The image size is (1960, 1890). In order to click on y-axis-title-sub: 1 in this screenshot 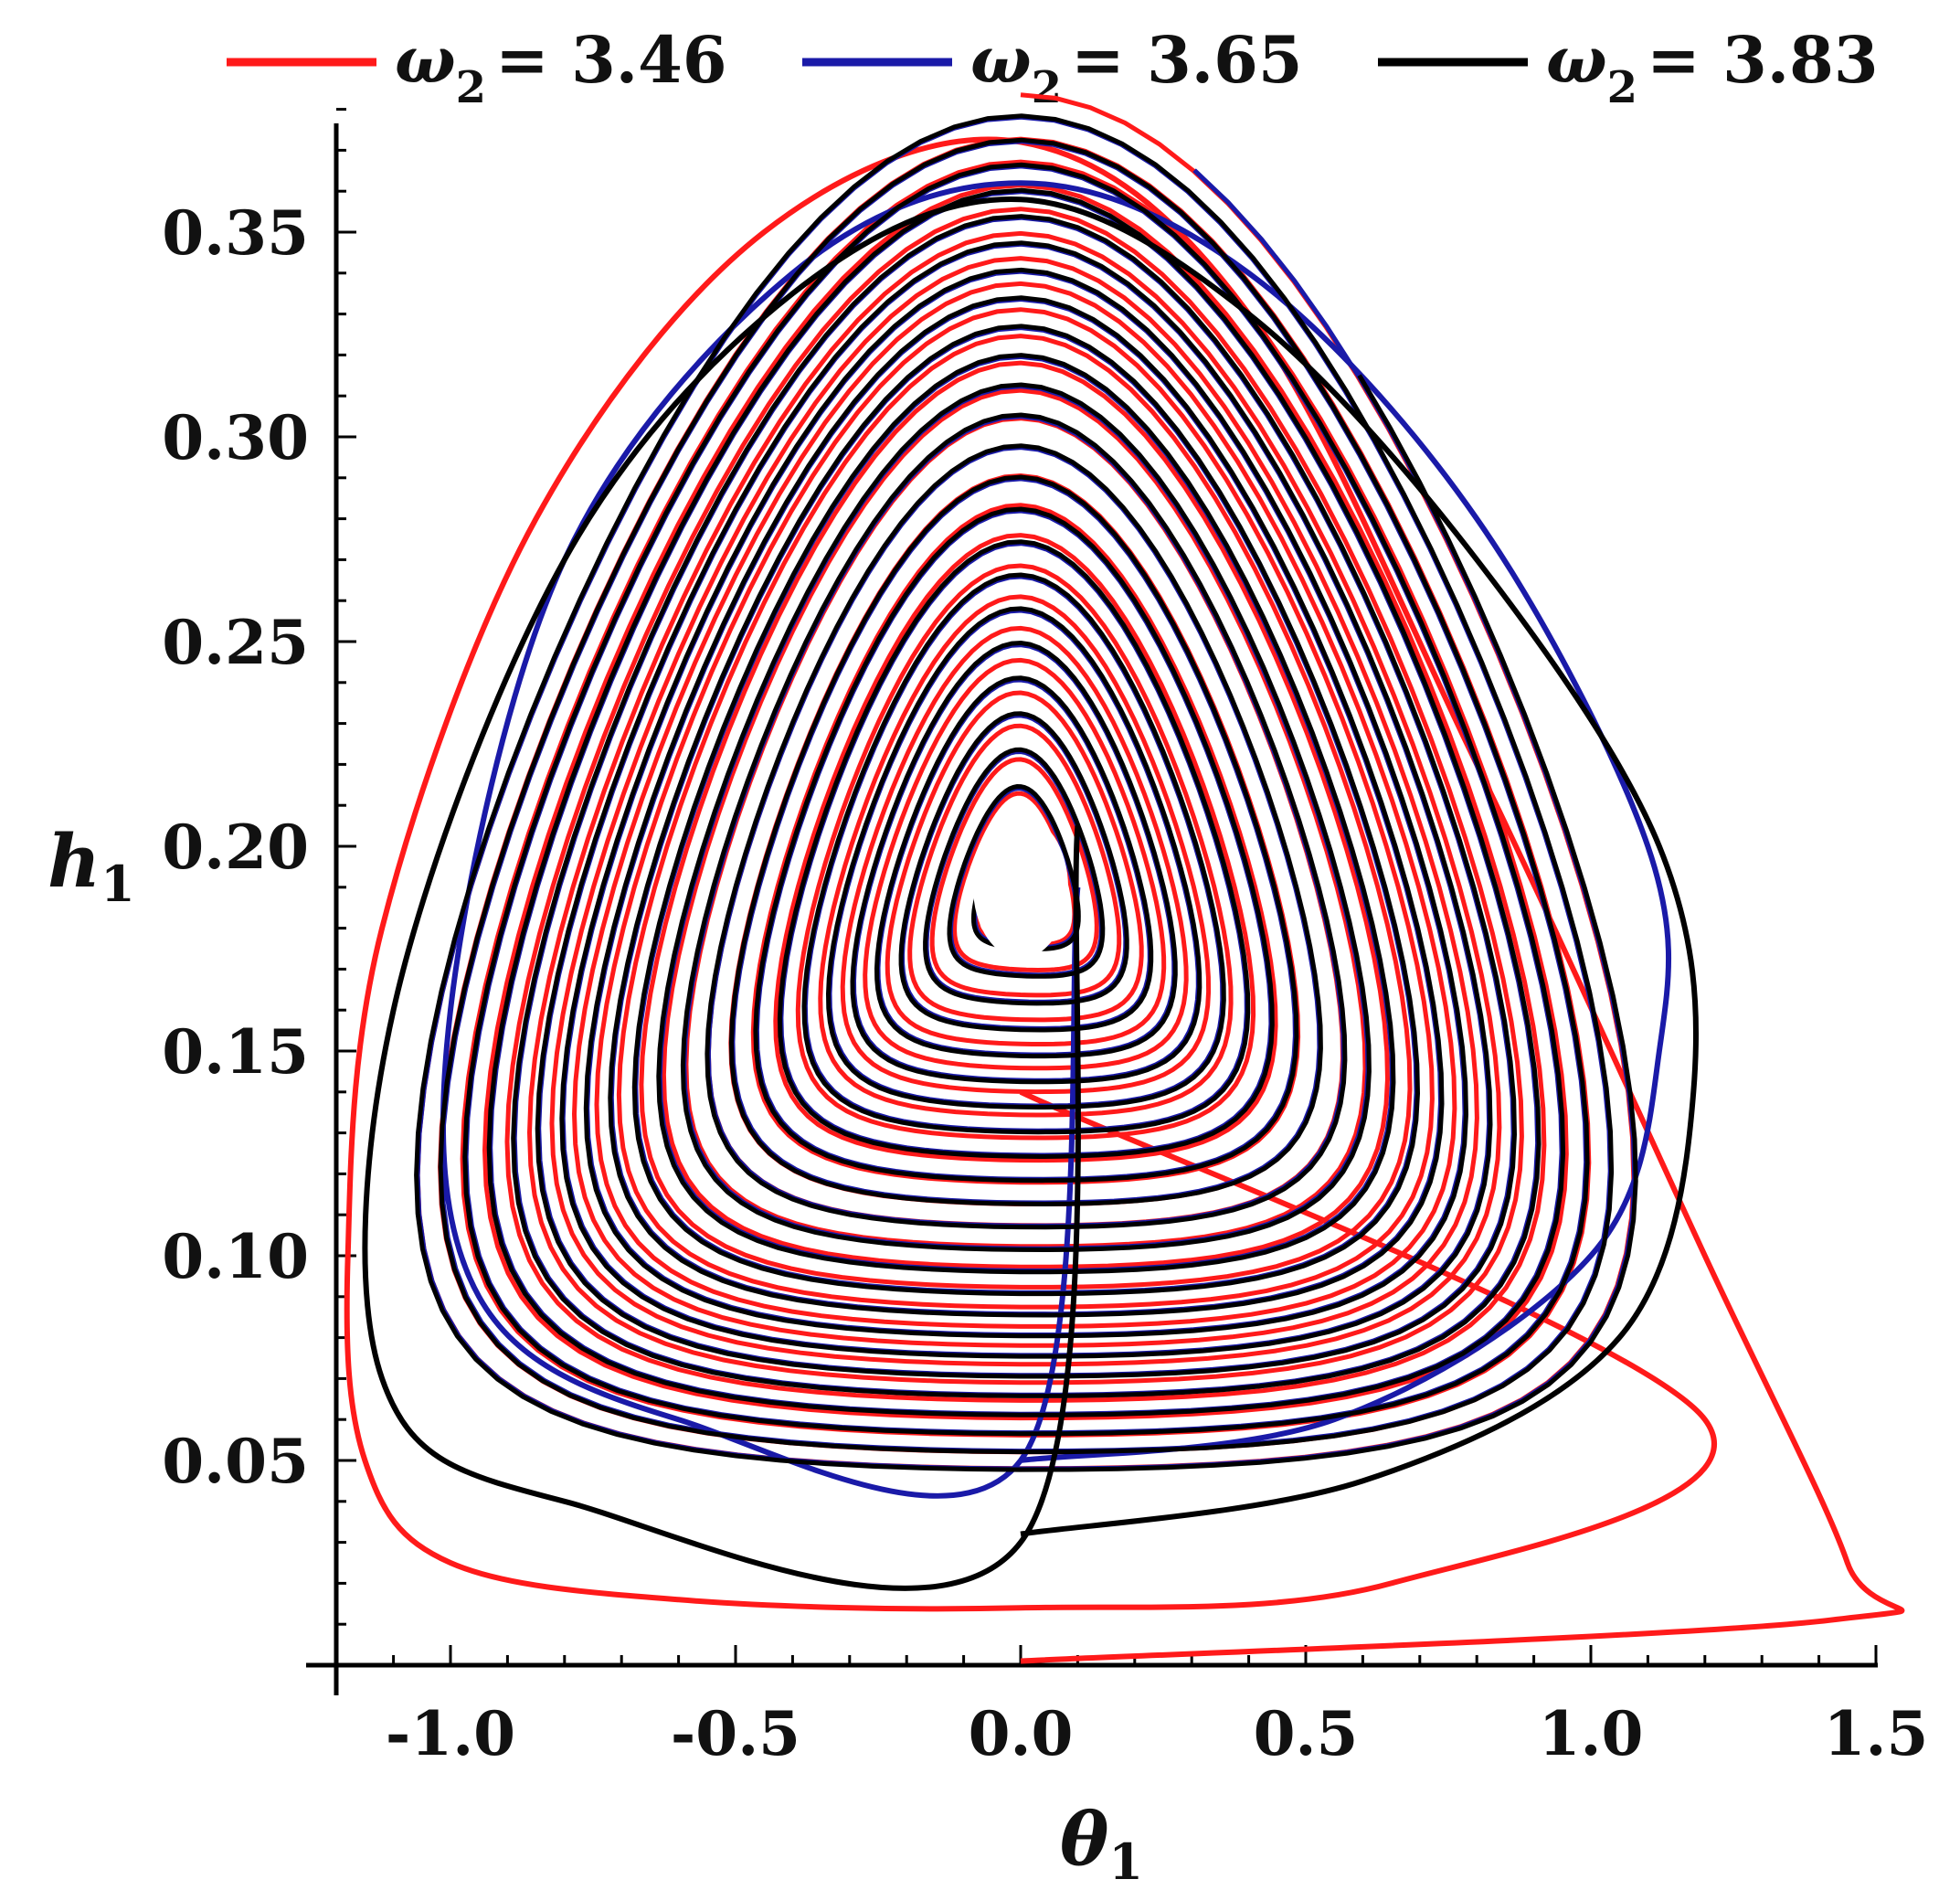, I will do `click(118, 884)`.